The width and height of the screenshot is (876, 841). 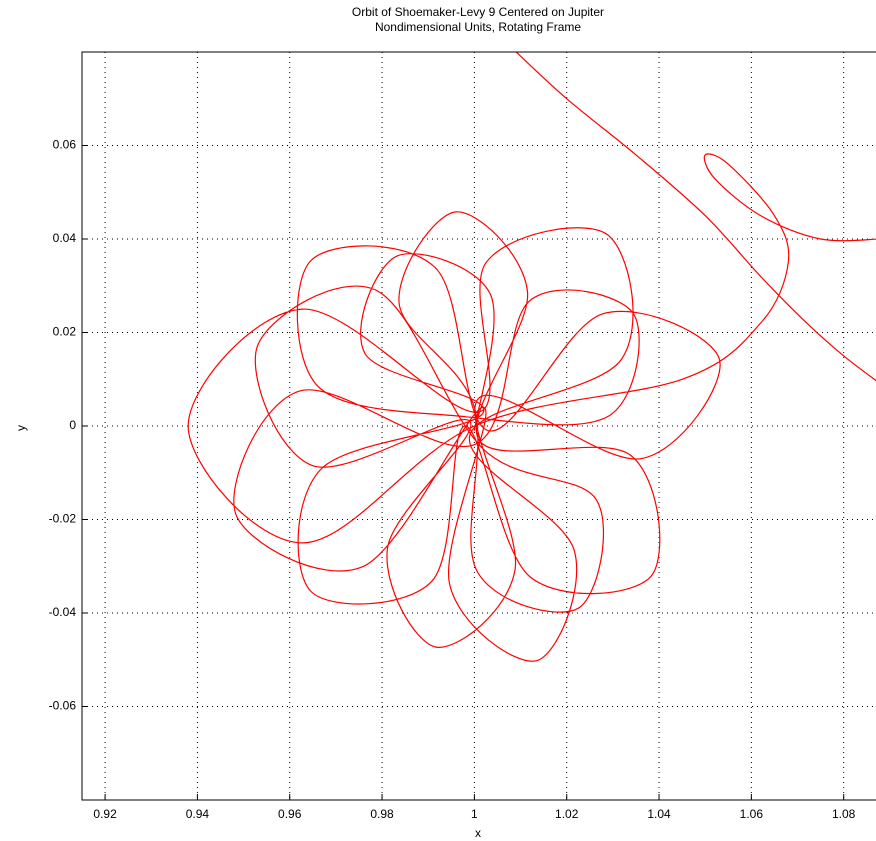 What do you see at coordinates (198, 814) in the screenshot?
I see `x-tick-label: 0.94` at bounding box center [198, 814].